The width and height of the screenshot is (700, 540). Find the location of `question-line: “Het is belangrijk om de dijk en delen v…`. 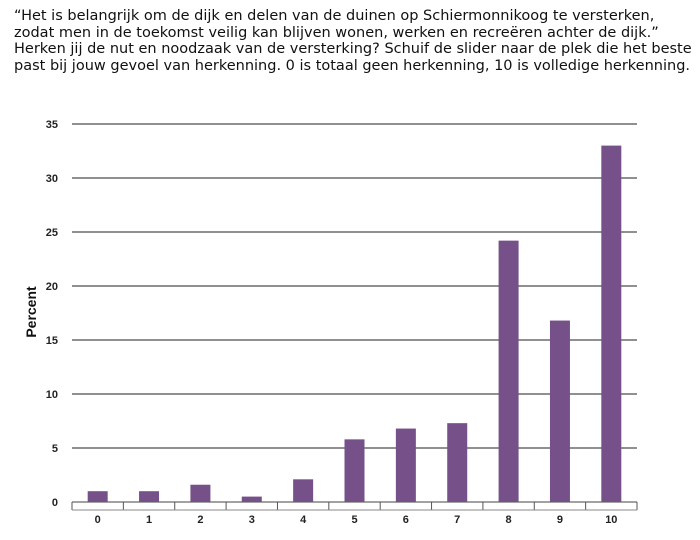

question-line: “Het is belangrijk om de dijk en delen v… is located at coordinates (334, 16).